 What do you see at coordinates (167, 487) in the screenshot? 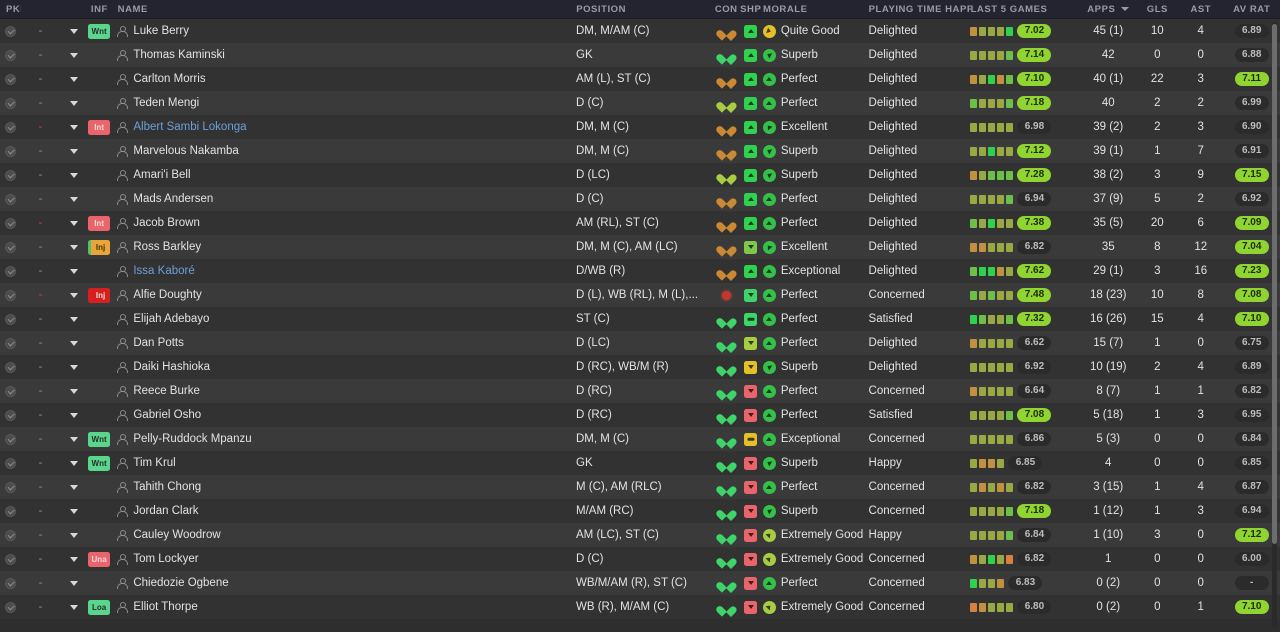
I see `player-name: Tahith Chong` at bounding box center [167, 487].